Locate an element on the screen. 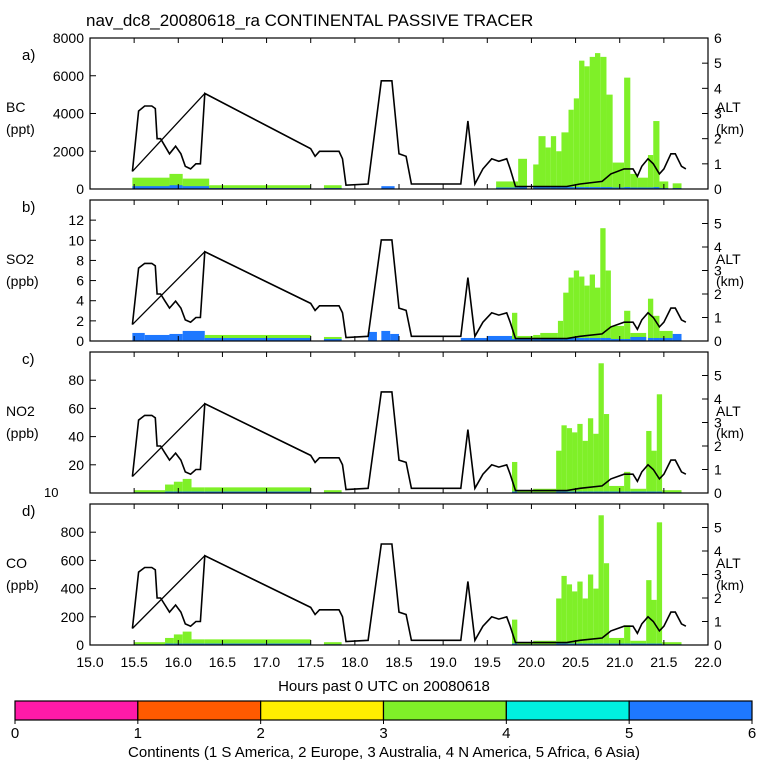  panel-letter: b) is located at coordinates (28, 207).